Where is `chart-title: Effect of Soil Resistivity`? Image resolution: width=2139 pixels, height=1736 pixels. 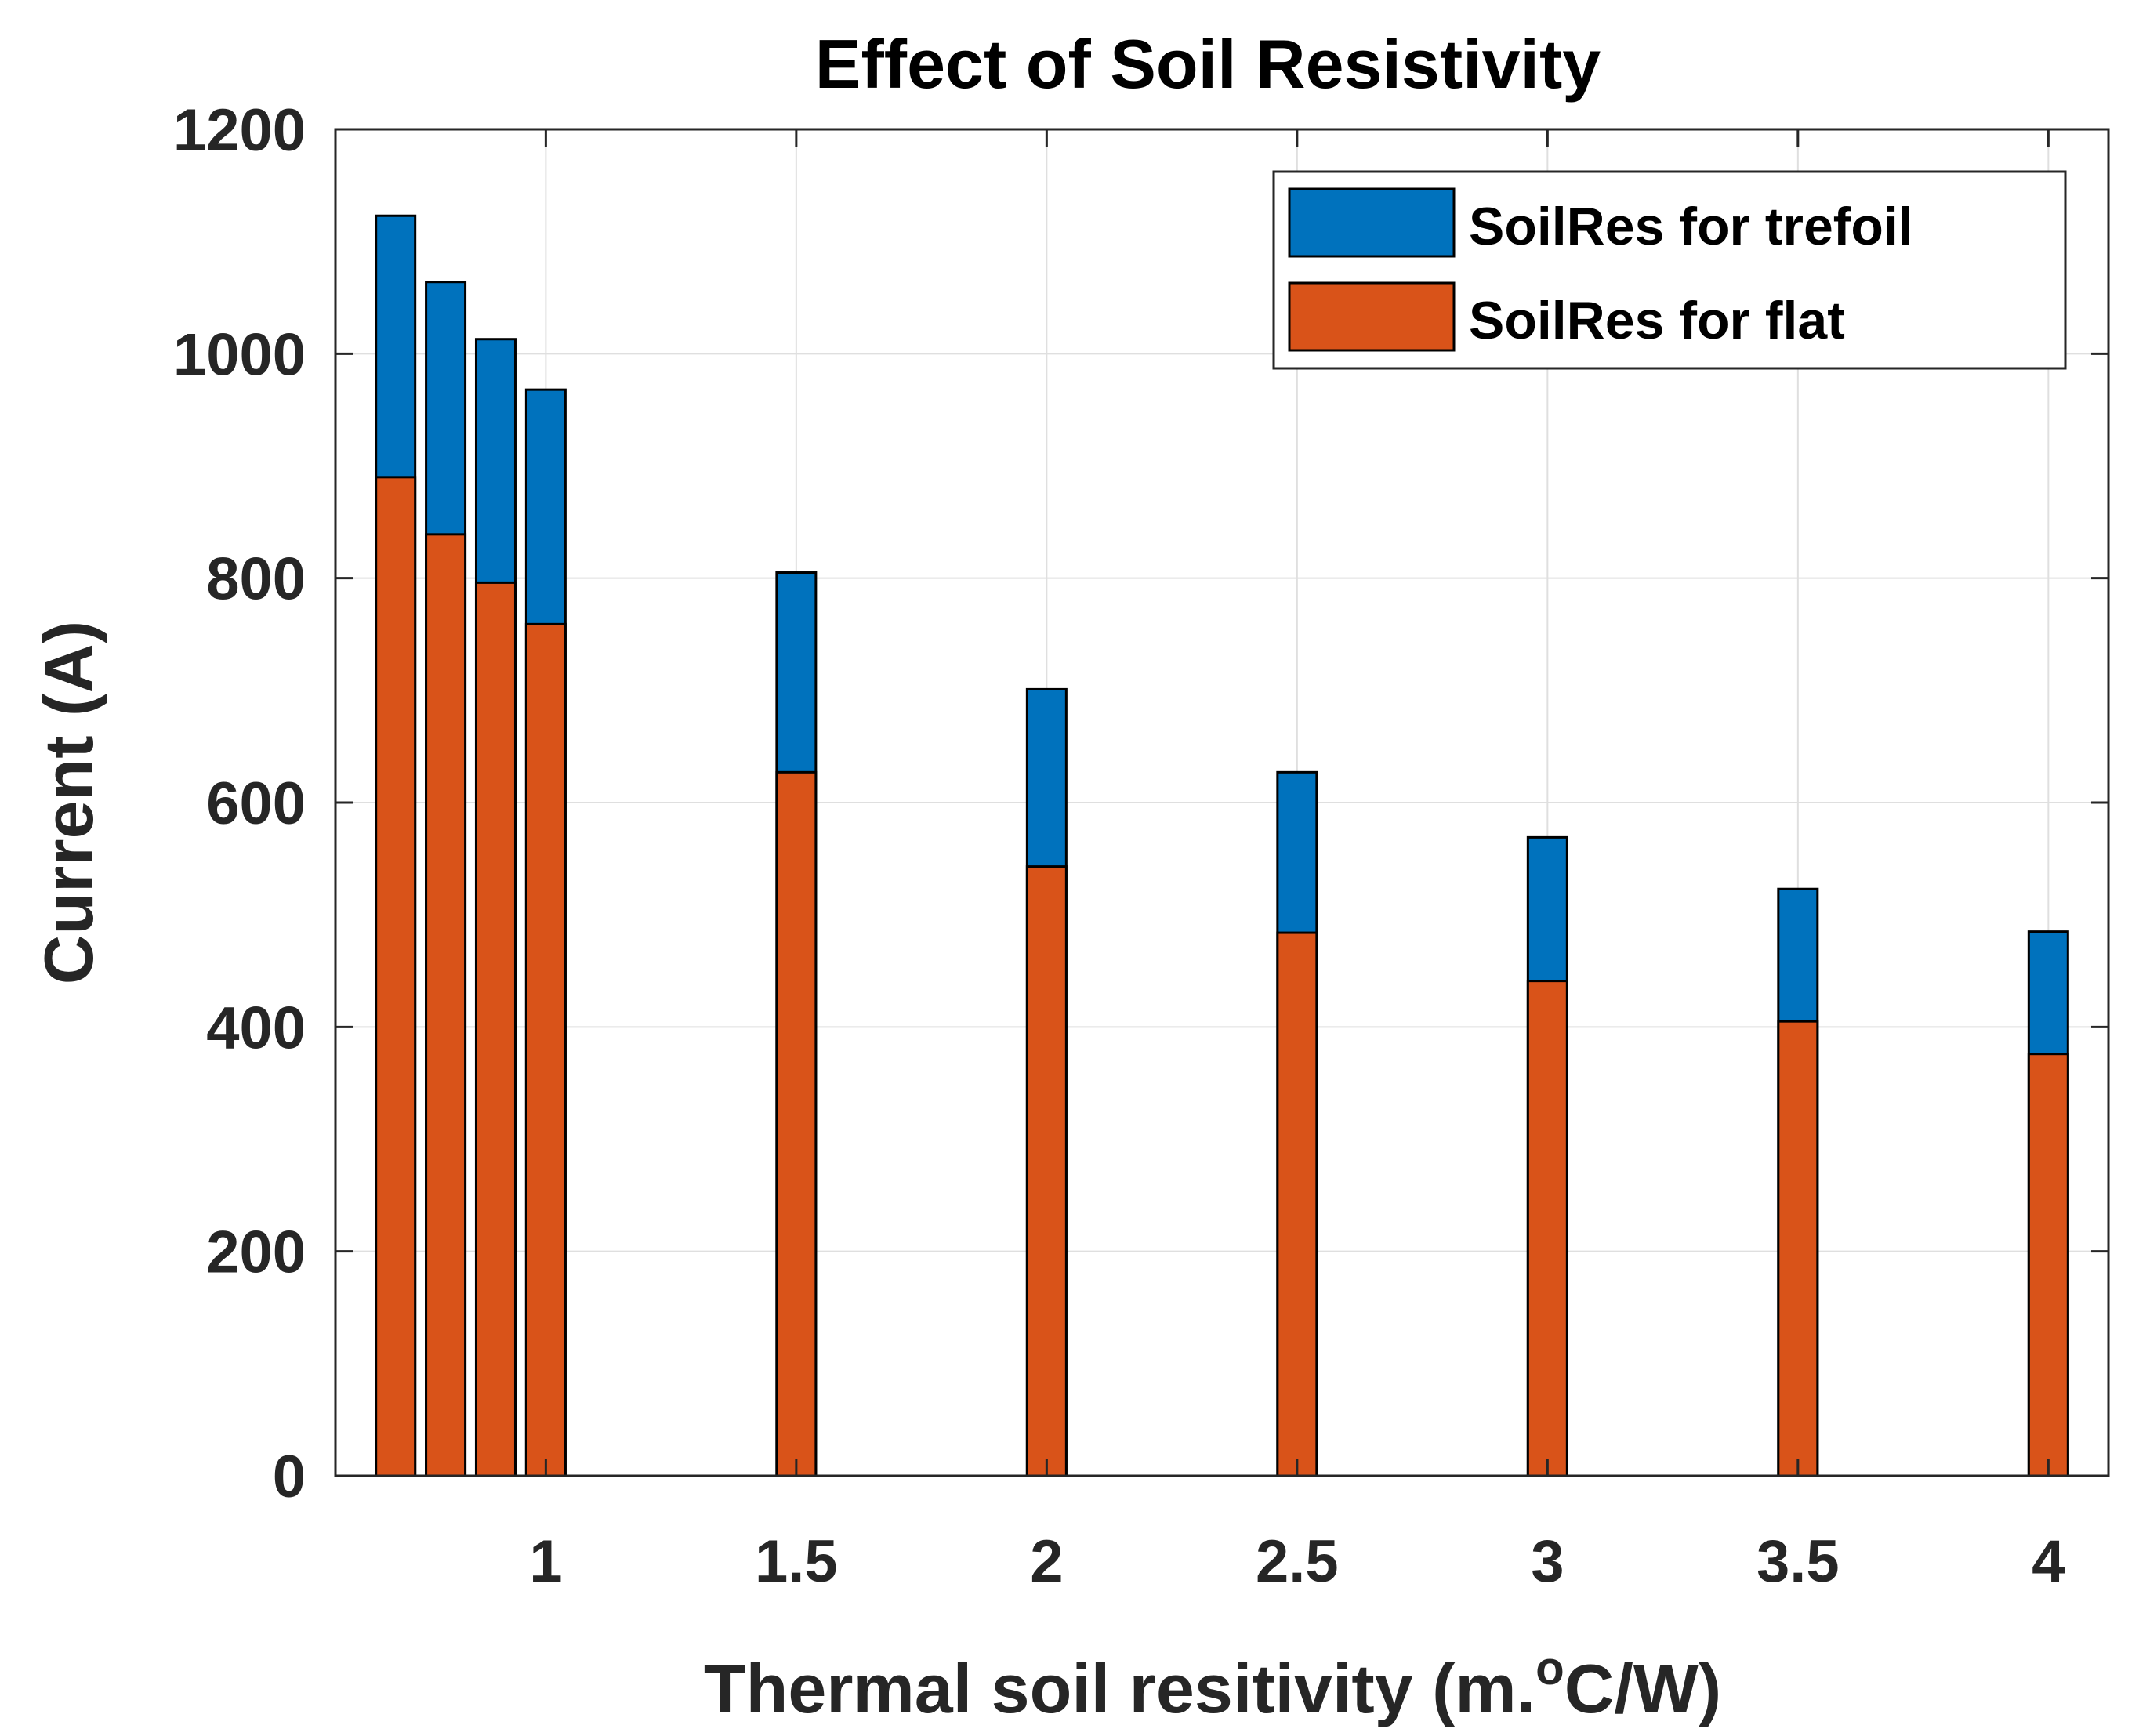 chart-title: Effect of Soil Resistivity is located at coordinates (1208, 64).